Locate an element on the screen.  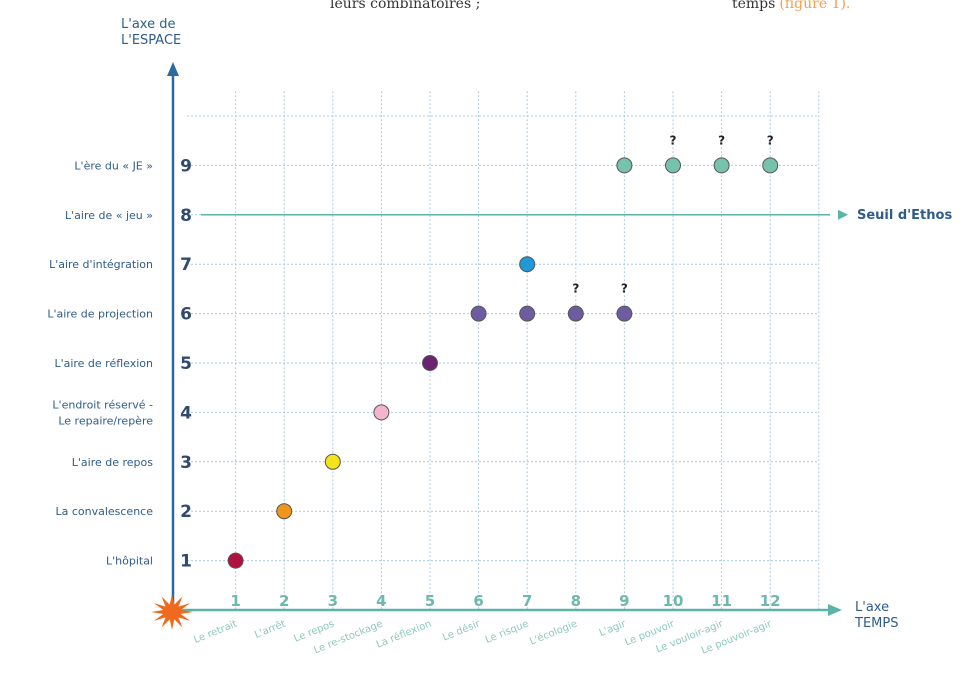
origin-burst-icon is located at coordinates (172, 612).